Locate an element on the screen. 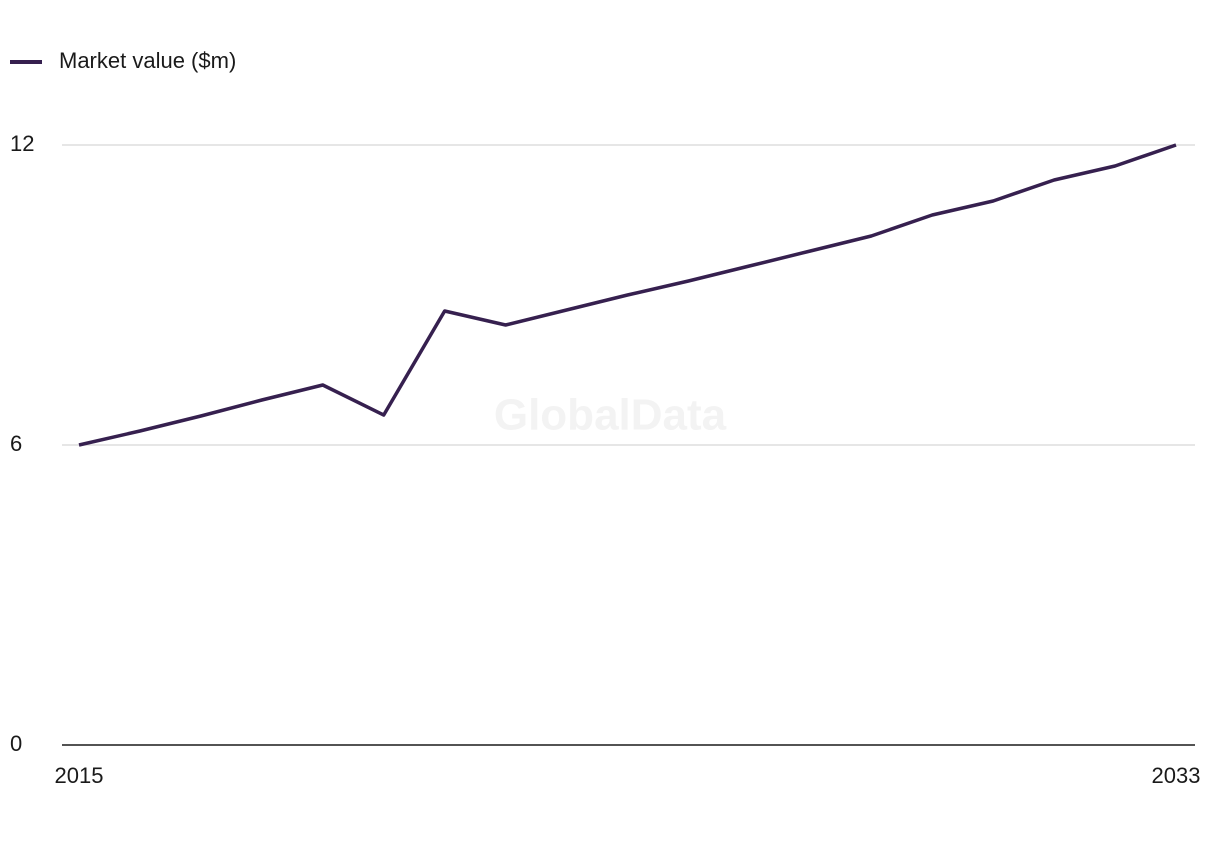 The width and height of the screenshot is (1220, 841). watermark: GlobalData is located at coordinates (610, 415).